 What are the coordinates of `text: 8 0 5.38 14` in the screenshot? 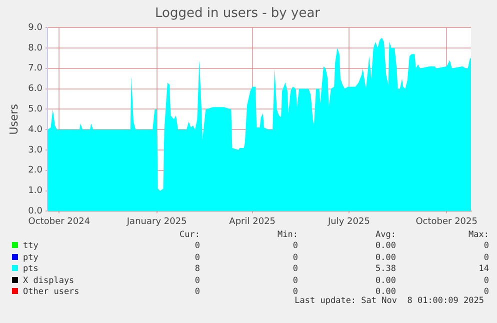 It's located at (341, 269).